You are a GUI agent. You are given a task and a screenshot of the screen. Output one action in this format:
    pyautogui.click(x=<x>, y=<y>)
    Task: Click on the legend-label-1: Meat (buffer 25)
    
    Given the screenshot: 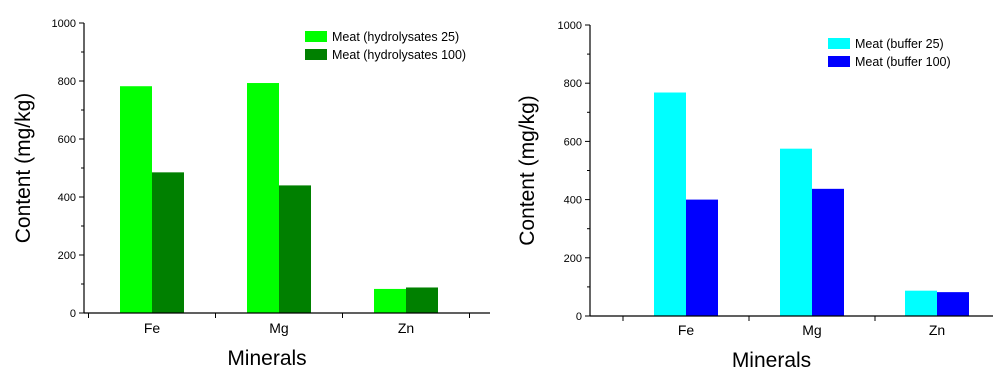 What is the action you would take?
    pyautogui.click(x=899, y=44)
    